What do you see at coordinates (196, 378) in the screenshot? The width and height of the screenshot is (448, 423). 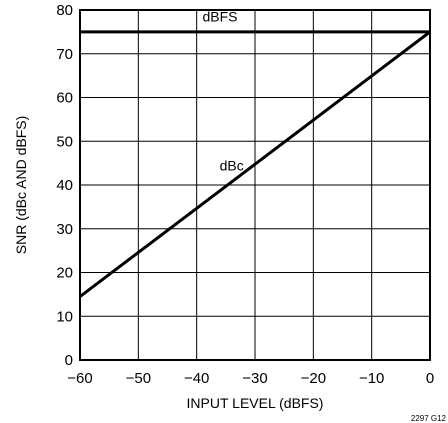 I see `x-tick-label: −40` at bounding box center [196, 378].